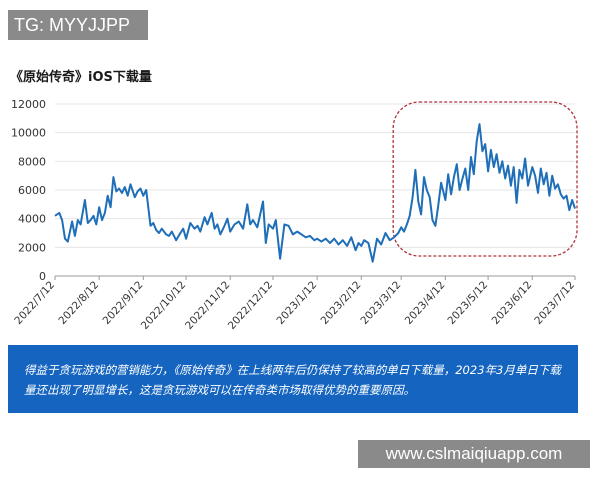 The height and width of the screenshot is (480, 600). Describe the element at coordinates (32, 190) in the screenshot. I see `y-tick-label: 6000` at that location.